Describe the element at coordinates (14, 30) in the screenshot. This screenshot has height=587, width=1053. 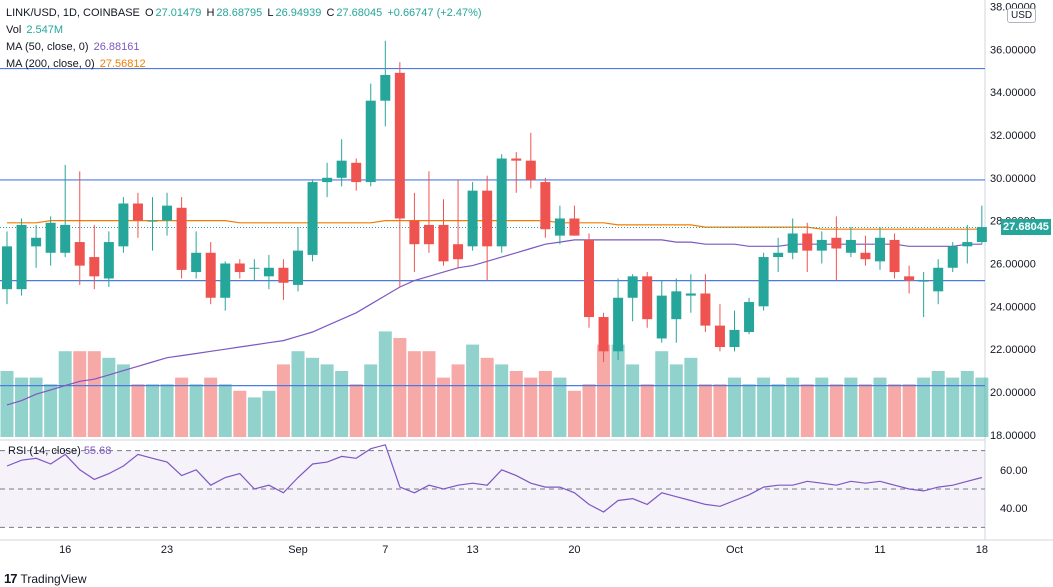
I see `vol-label: Vol` at that location.